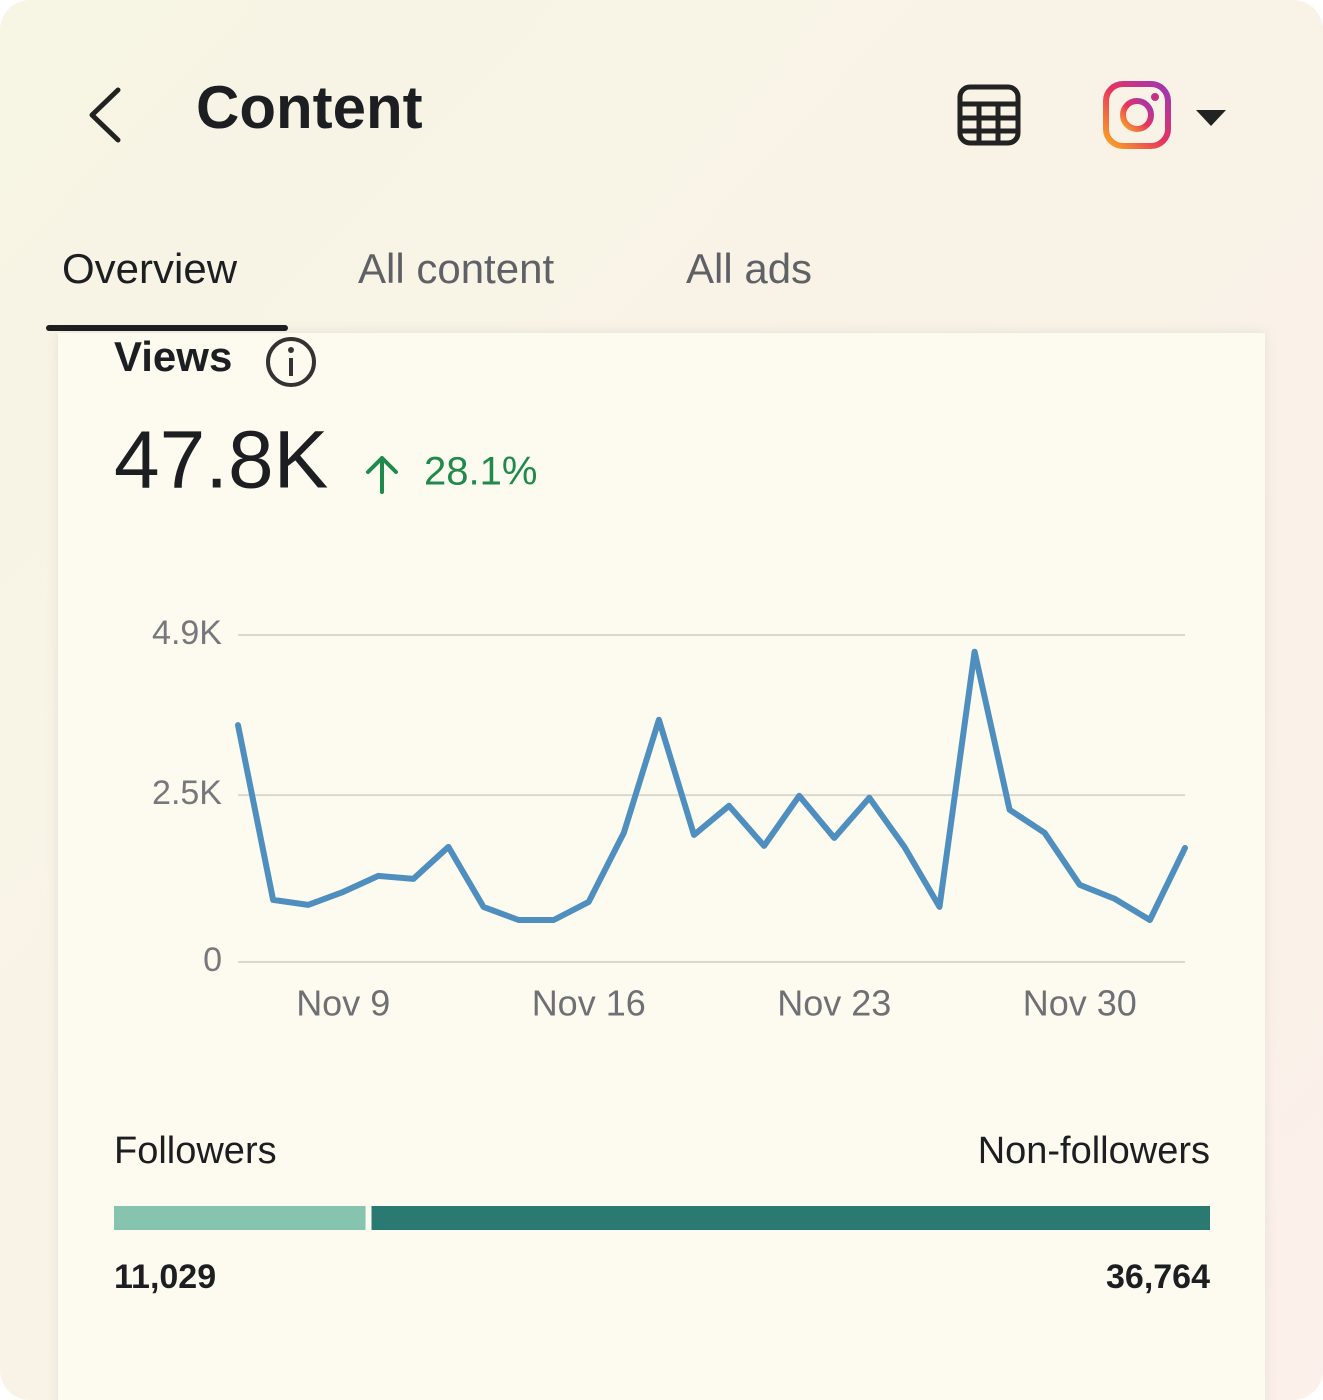  I want to click on x-tick-label: Nov 9, so click(343, 1003).